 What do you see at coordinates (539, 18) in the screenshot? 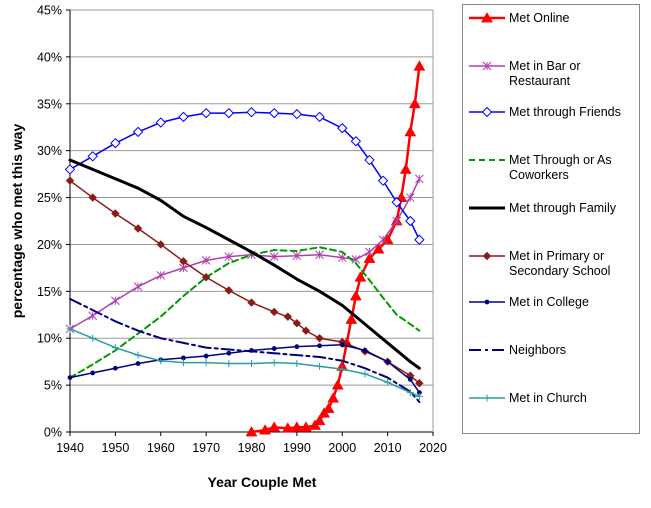
I see `legend-label: Met Online` at bounding box center [539, 18].